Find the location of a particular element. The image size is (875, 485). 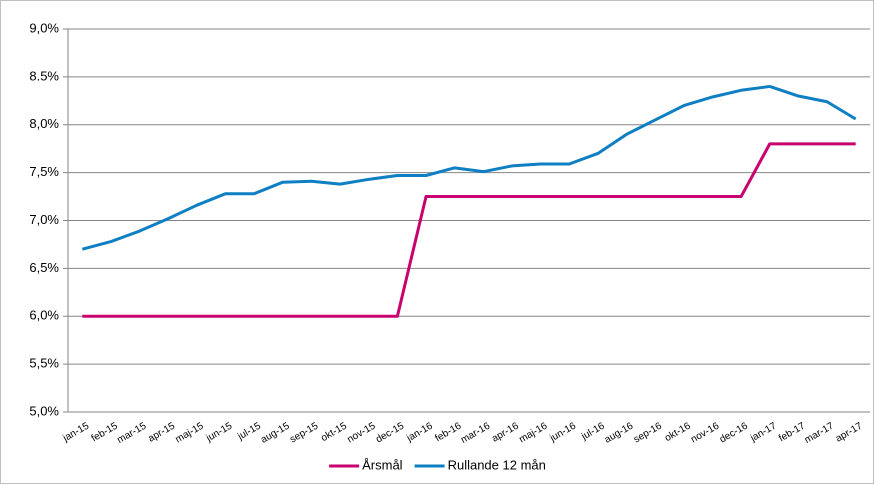

y-tick-label: 9,0% is located at coordinates (44, 27).